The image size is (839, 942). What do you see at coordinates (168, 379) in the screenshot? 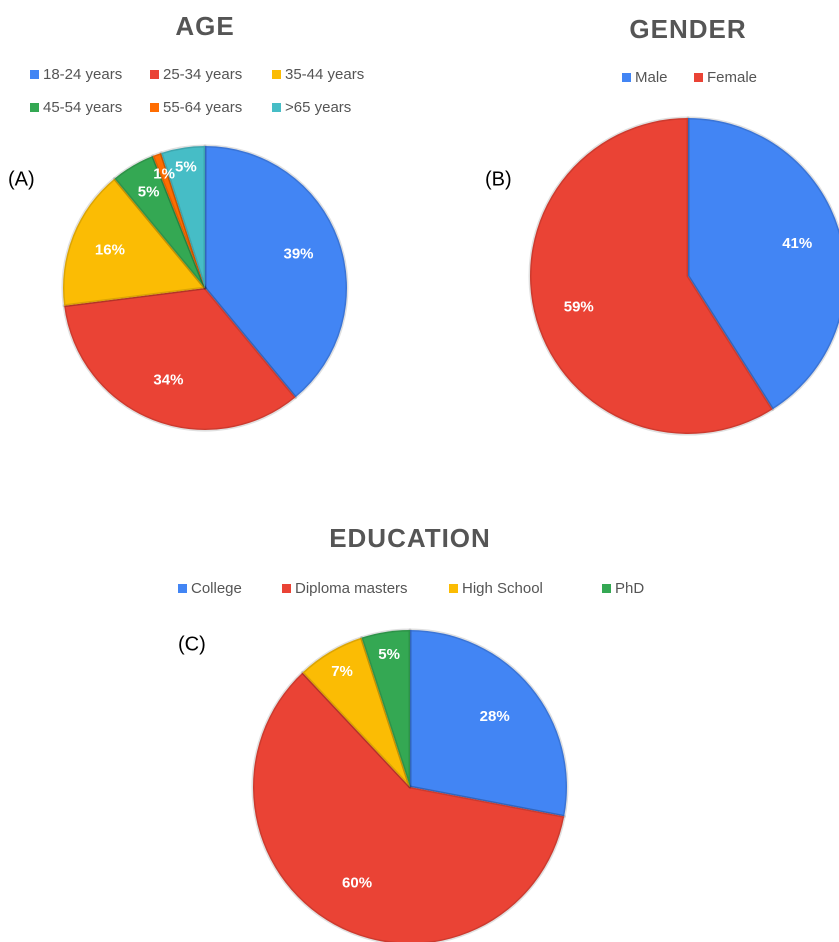
I see `value-label: 34%` at bounding box center [168, 379].